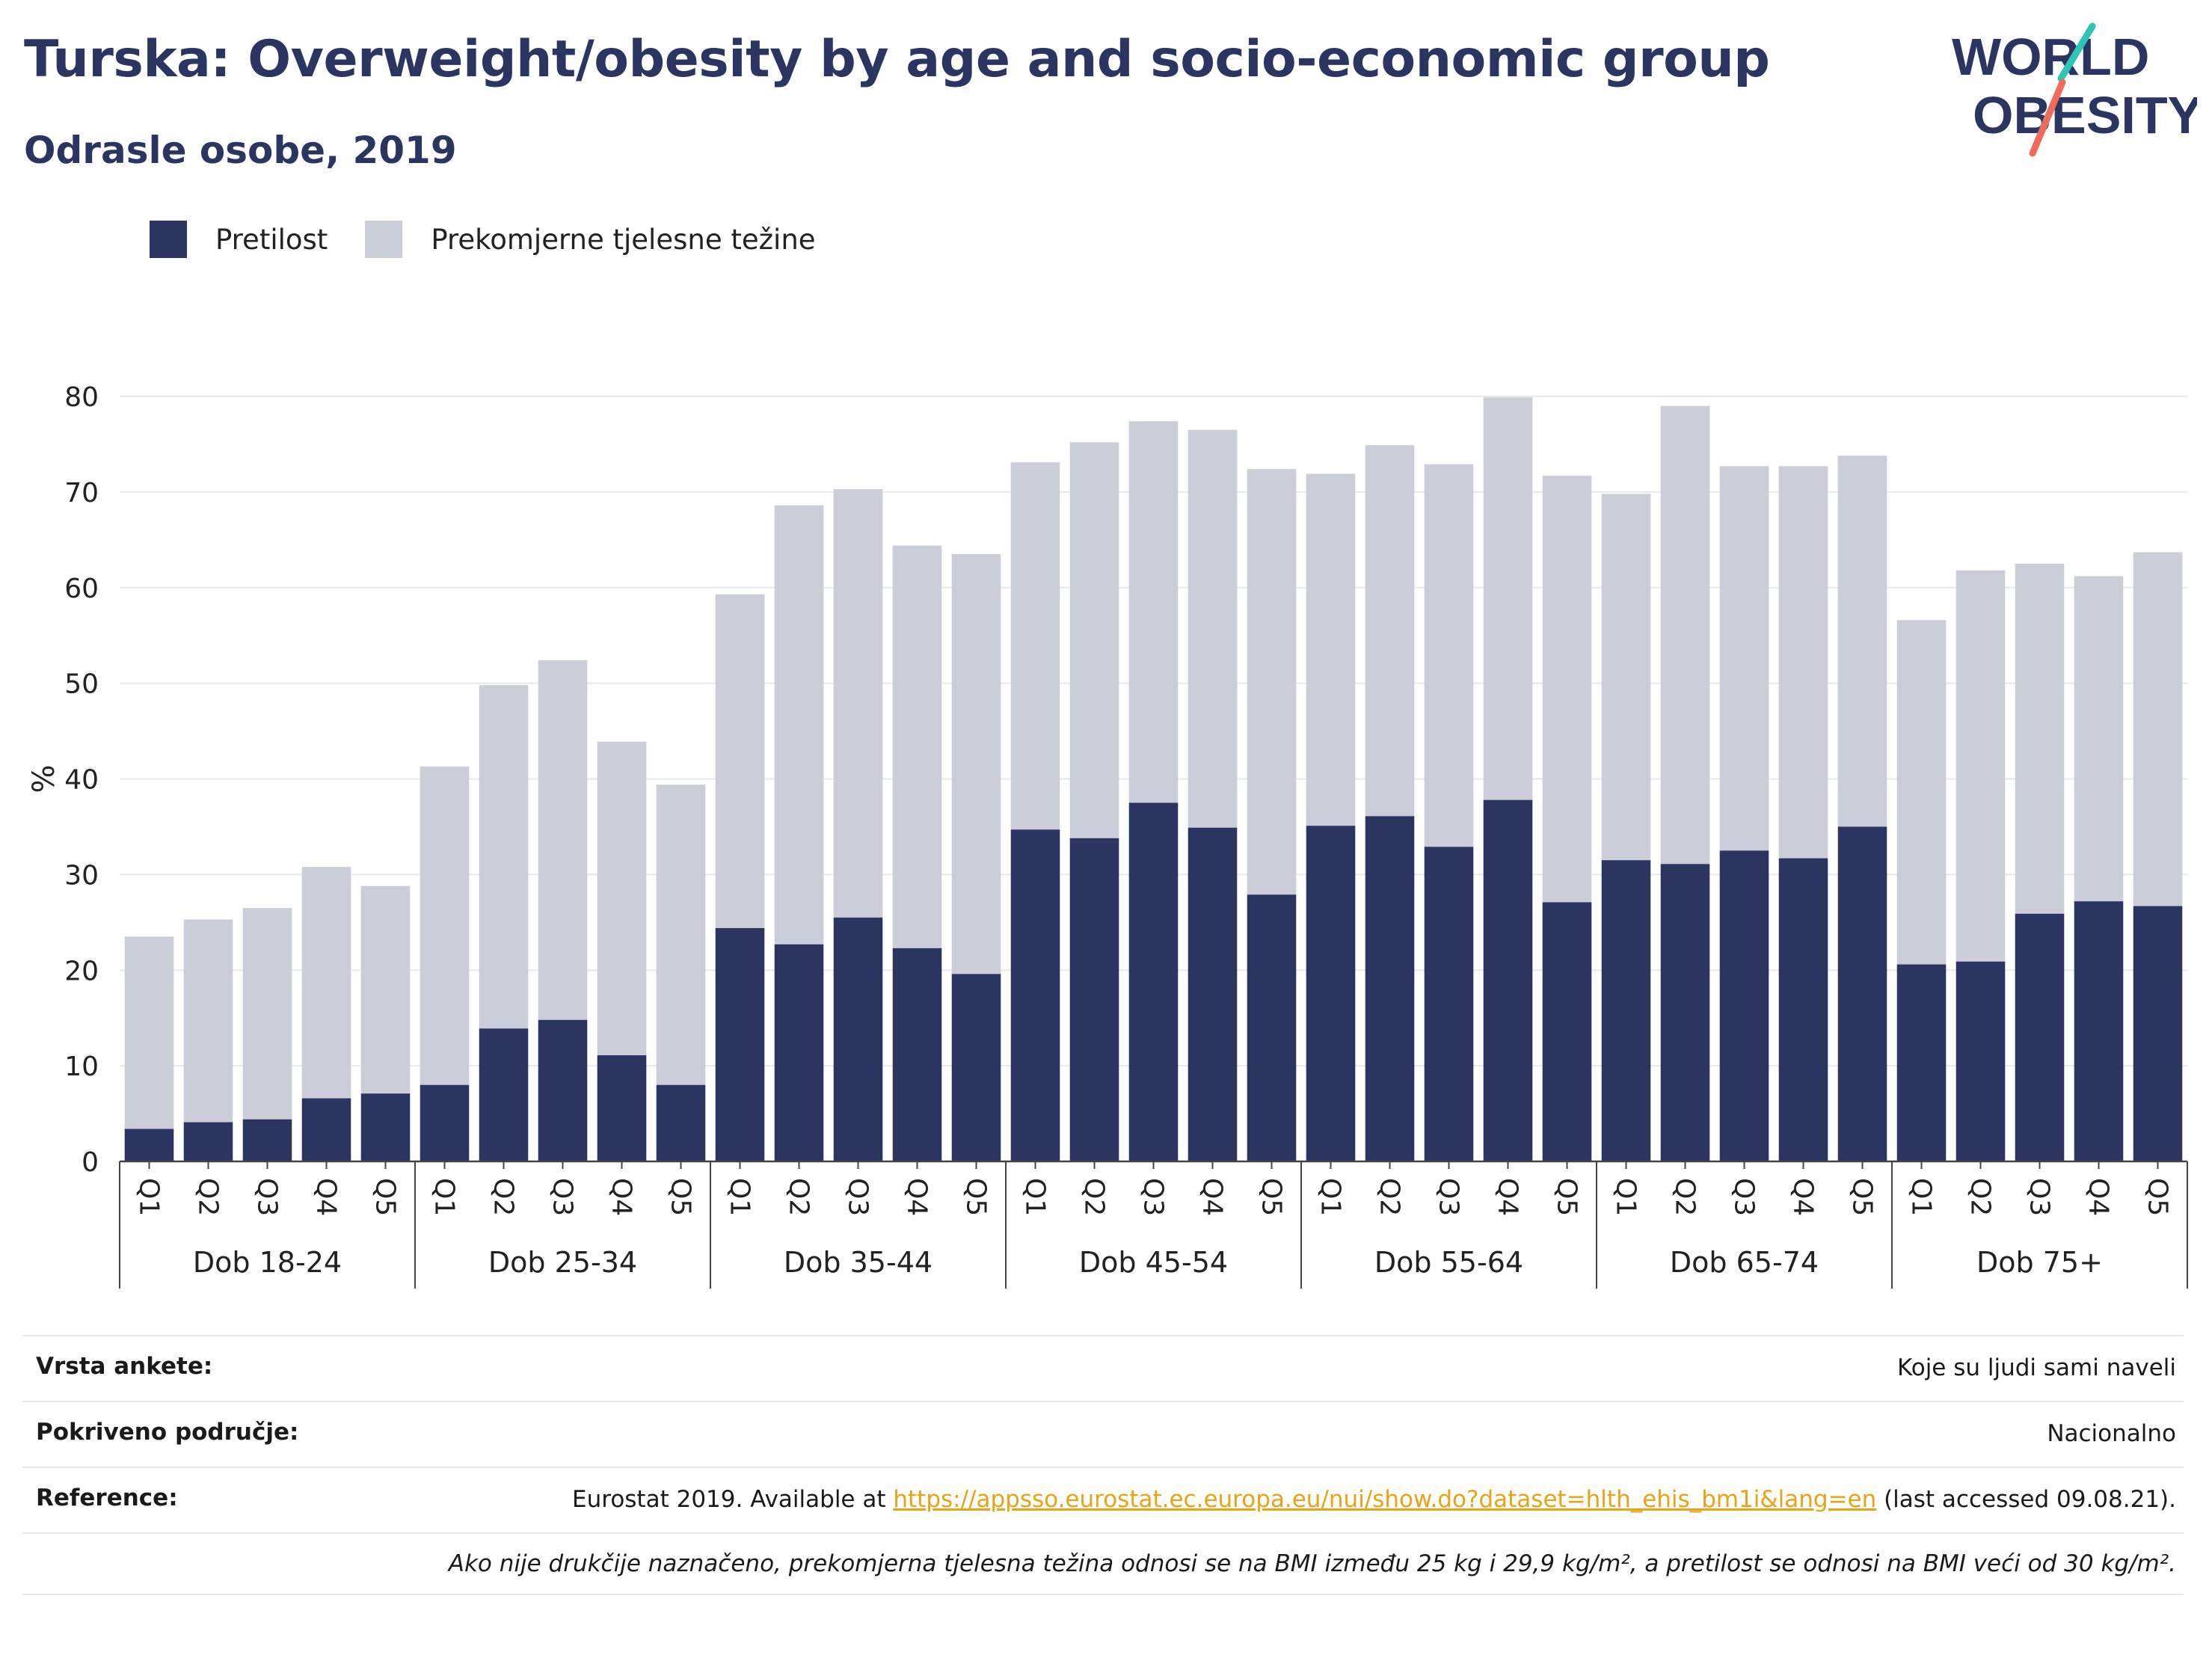 This screenshot has height=1655, width=2212. I want to click on legend-label-overweight: Prekomjerne tjelesne težine, so click(623, 239).